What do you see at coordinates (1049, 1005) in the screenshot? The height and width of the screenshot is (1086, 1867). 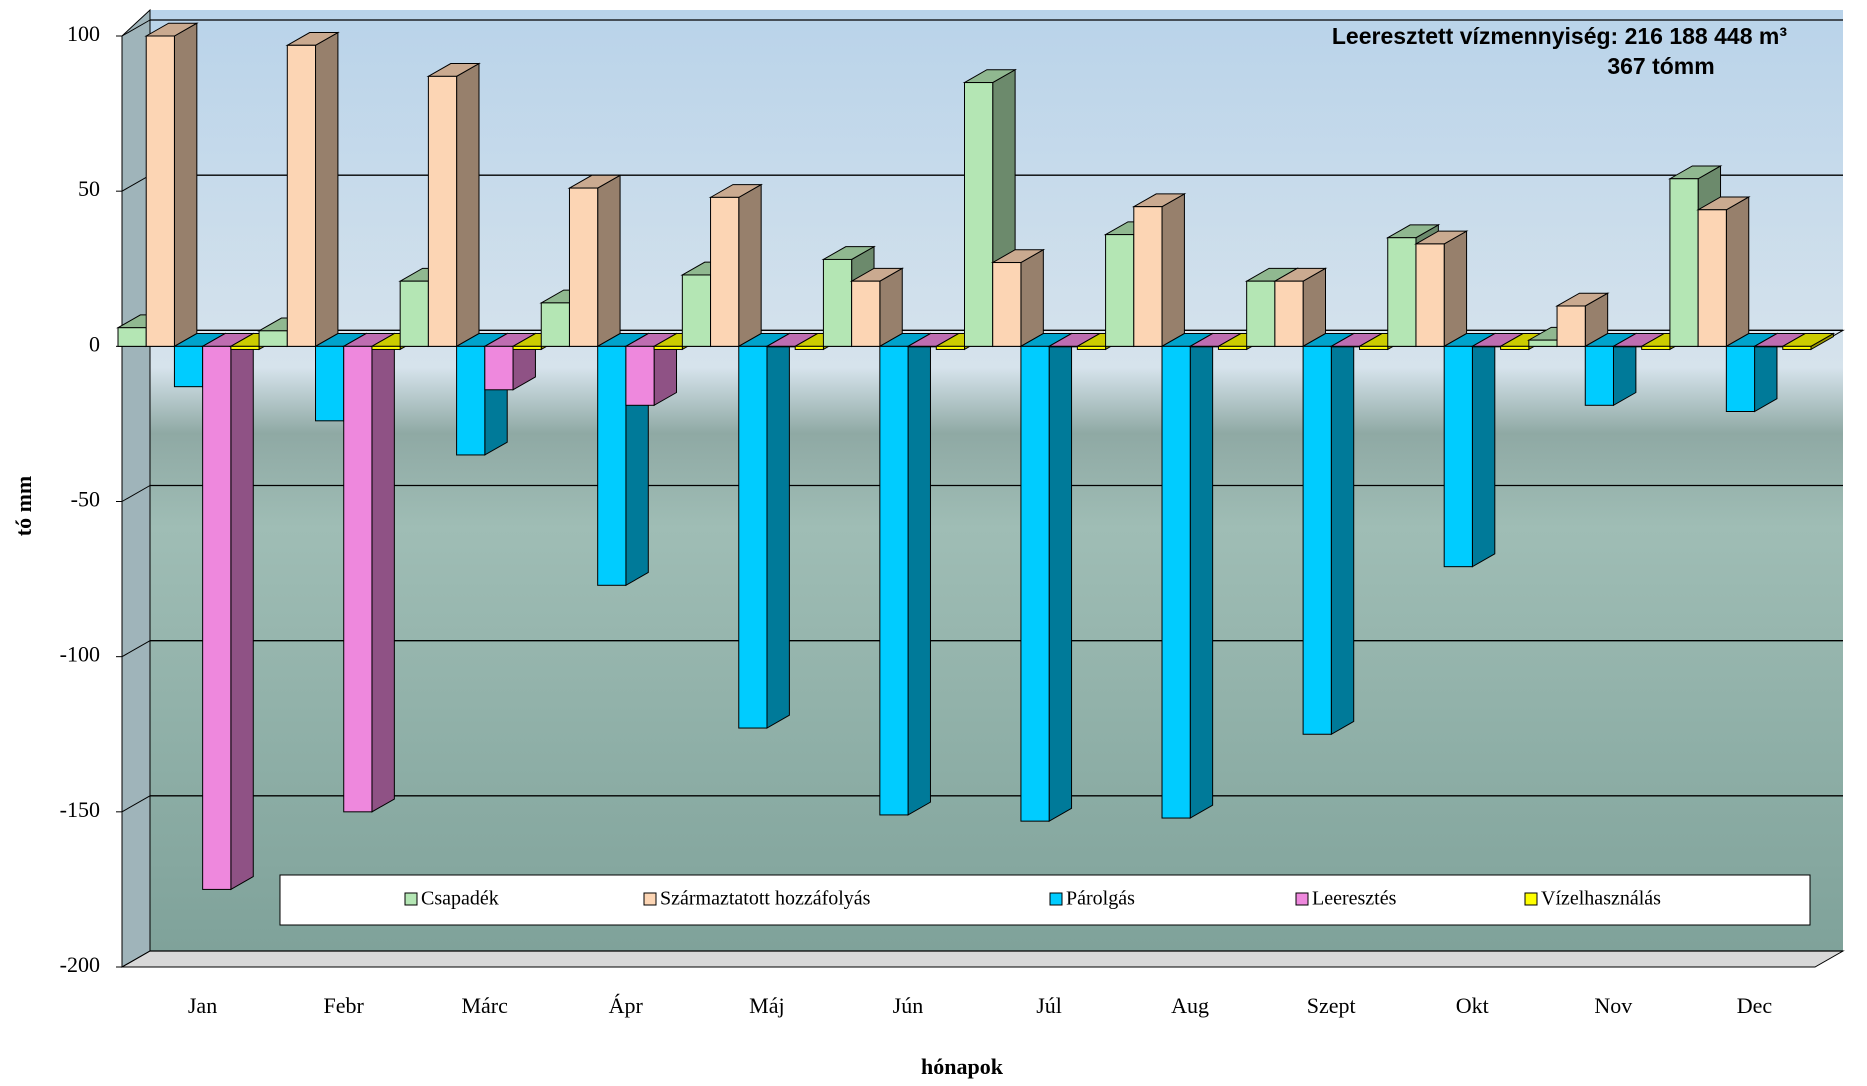 I see `x-tick-label: Júl` at bounding box center [1049, 1005].